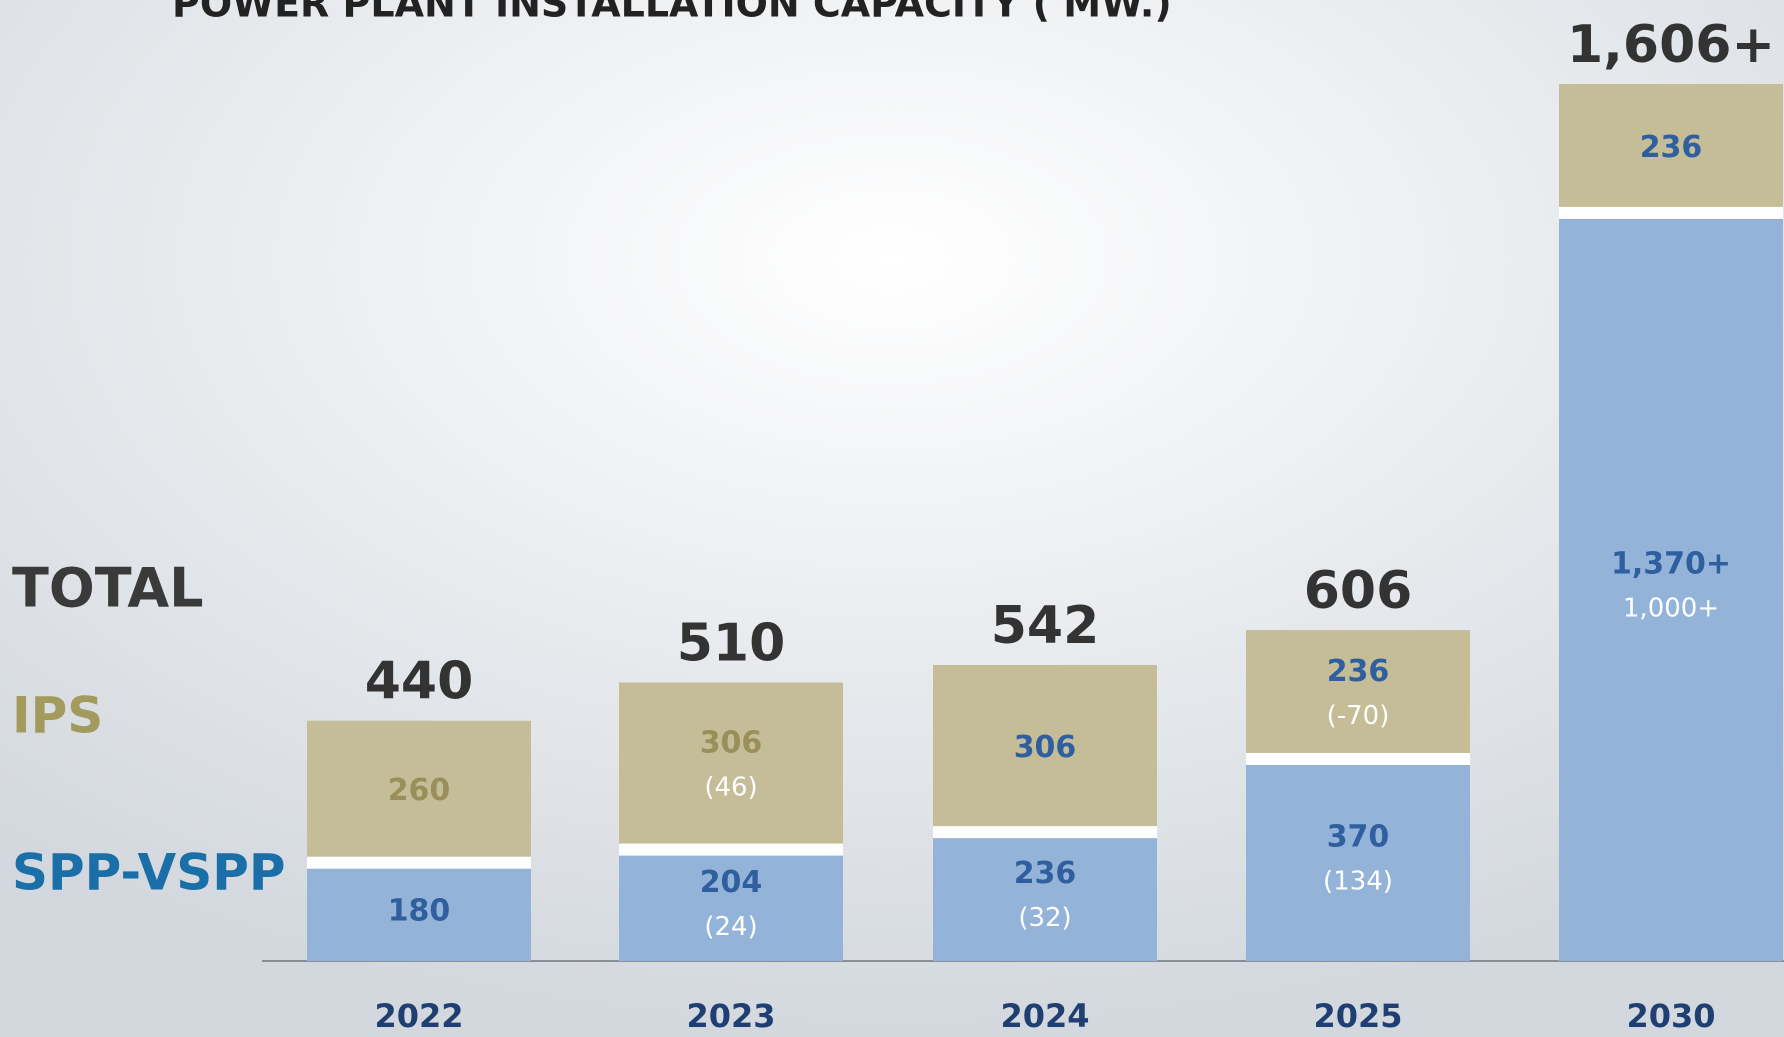  I want to click on value-label: 260, so click(419, 790).